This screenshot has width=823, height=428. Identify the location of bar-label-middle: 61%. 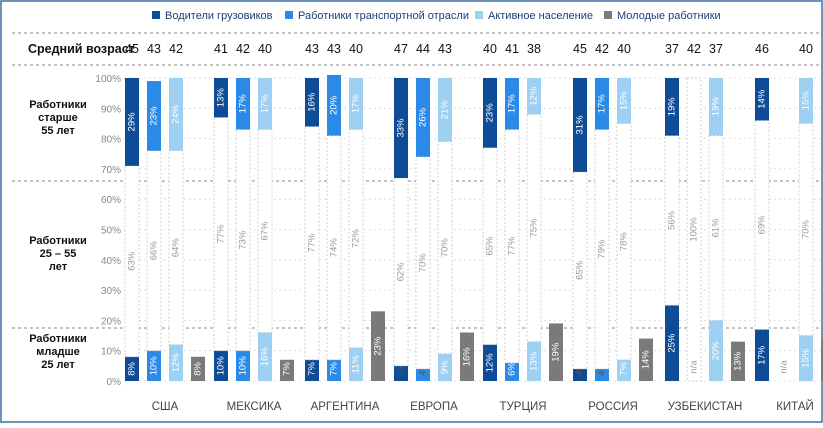
(716, 228).